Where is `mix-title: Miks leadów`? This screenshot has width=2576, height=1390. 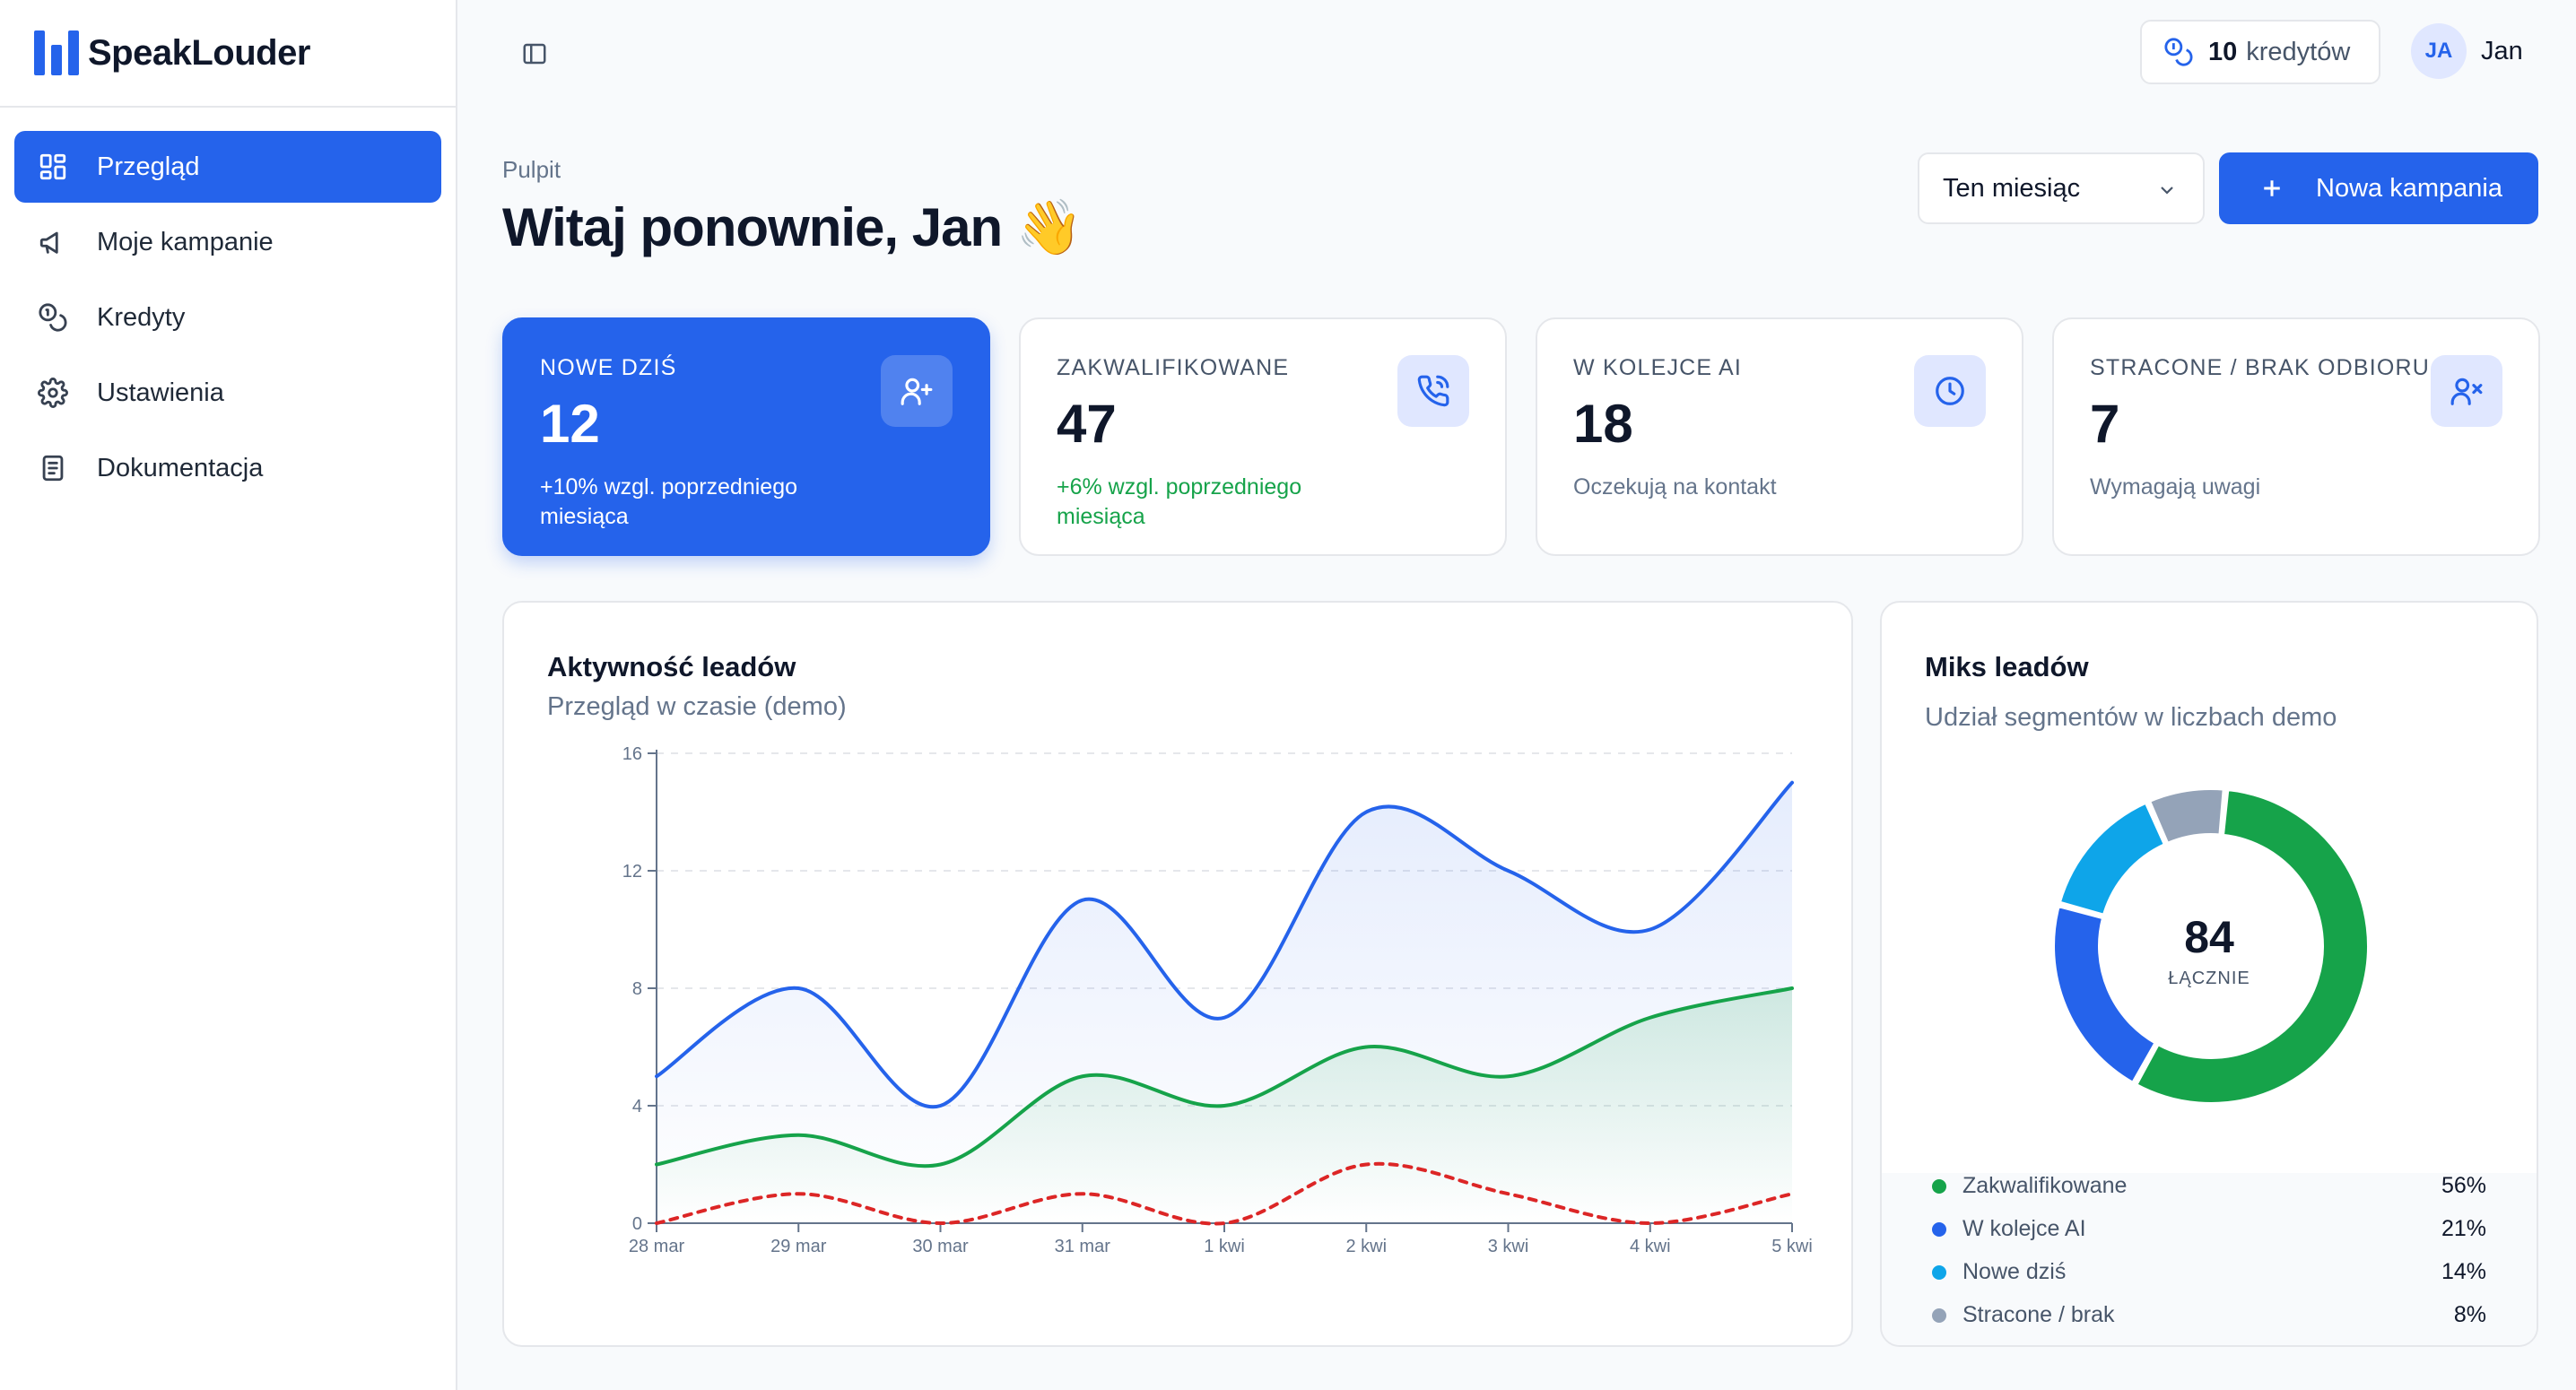
mix-title: Miks leadów is located at coordinates (2007, 666).